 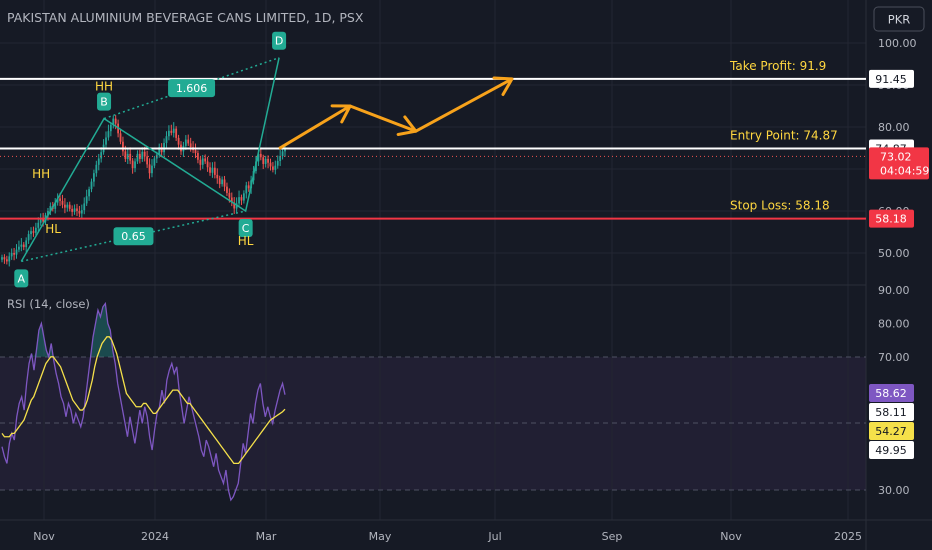 I want to click on time-tick-1: 2024, so click(x=155, y=536).